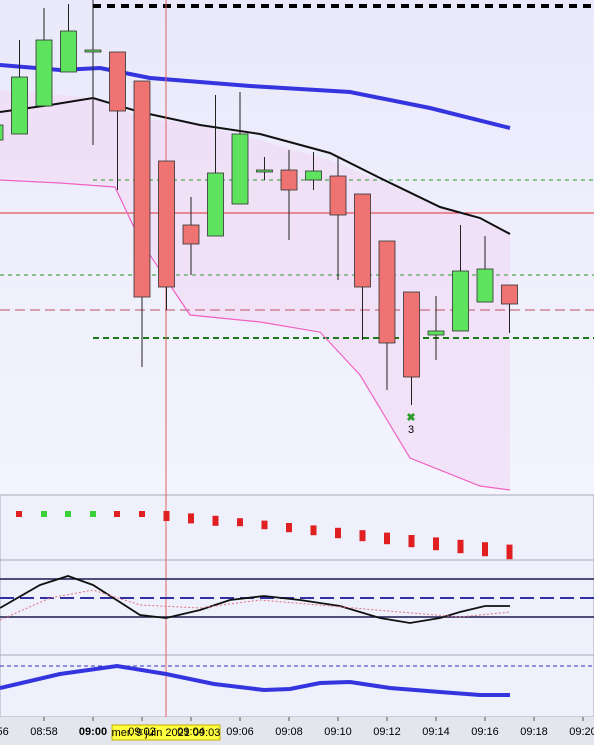 This screenshot has width=594, height=745. What do you see at coordinates (289, 732) in the screenshot?
I see `x-tick-label: 09:08` at bounding box center [289, 732].